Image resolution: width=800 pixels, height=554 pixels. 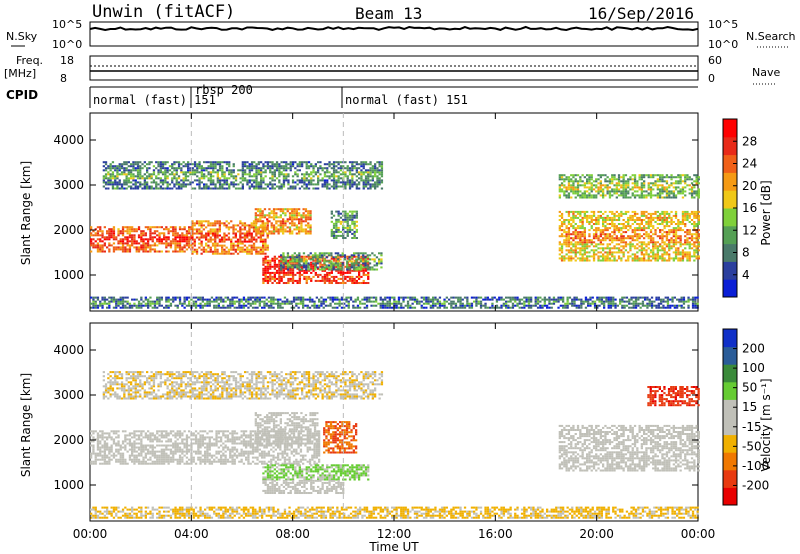 I want to click on nsky-trace, so click(x=394, y=28).